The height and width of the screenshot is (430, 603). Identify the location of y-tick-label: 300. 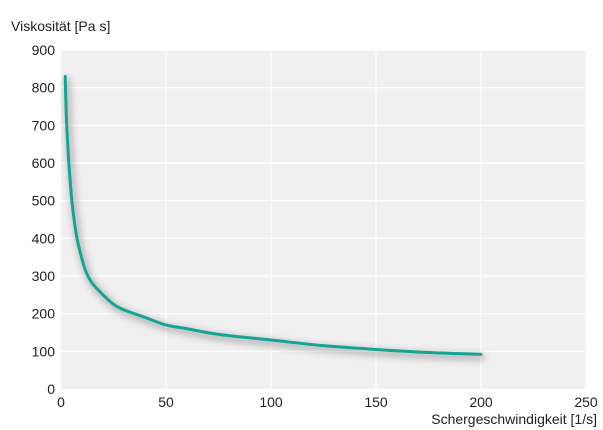
(44, 276).